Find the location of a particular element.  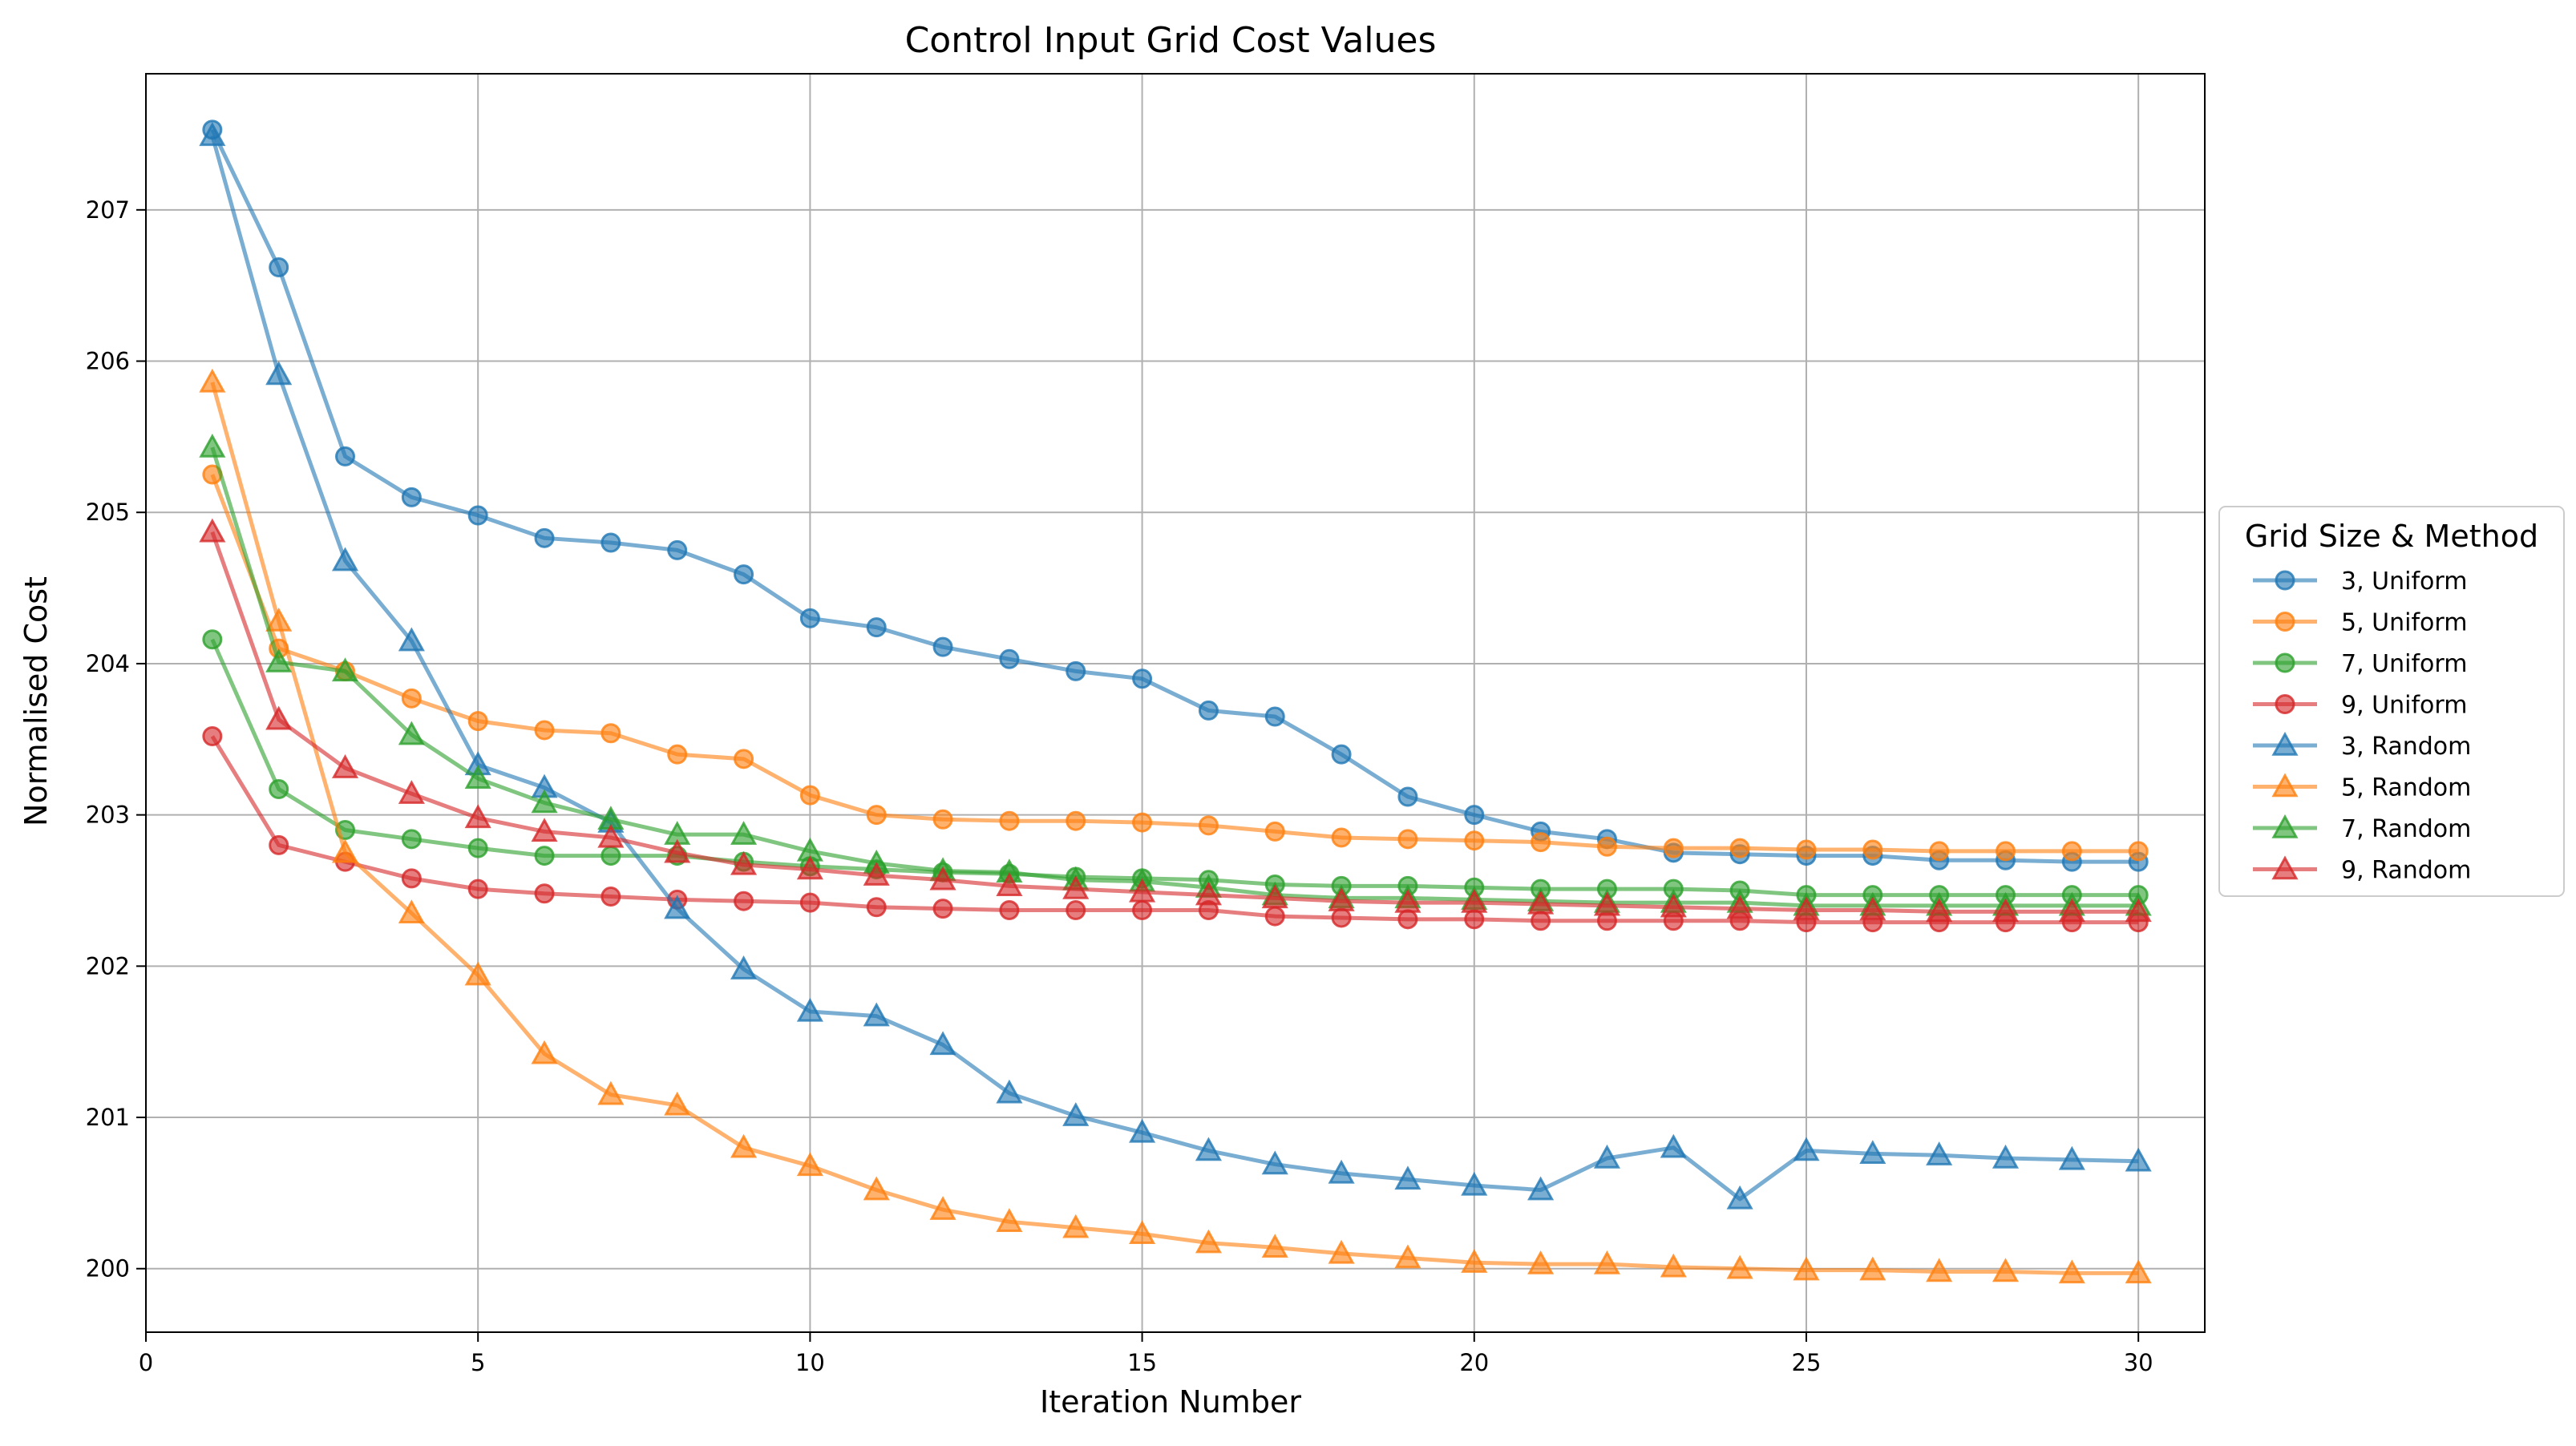

legend-label: 3, Uniform is located at coordinates (2404, 581).